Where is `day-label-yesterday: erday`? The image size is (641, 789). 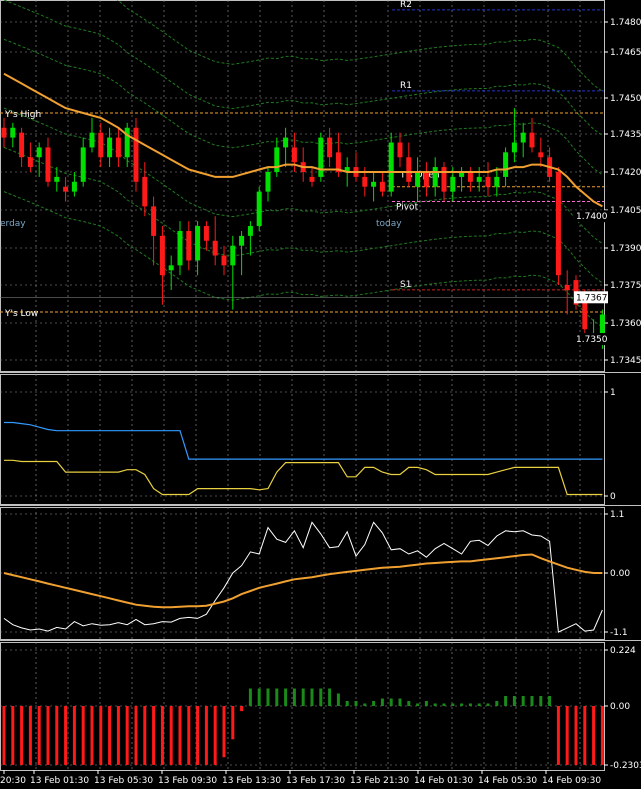
day-label-yesterday: erday is located at coordinates (13, 224).